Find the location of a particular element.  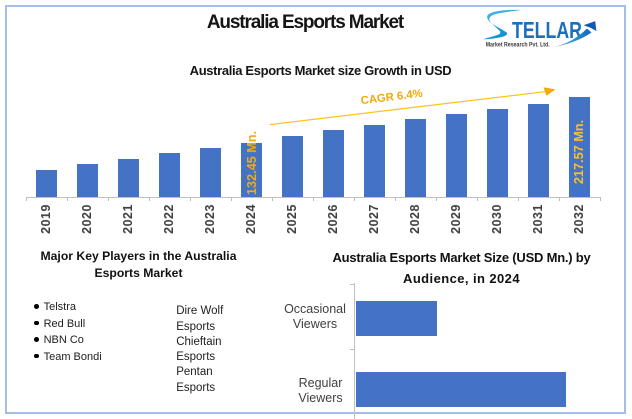

svg-text: TELLAR is located at coordinates (547, 30).